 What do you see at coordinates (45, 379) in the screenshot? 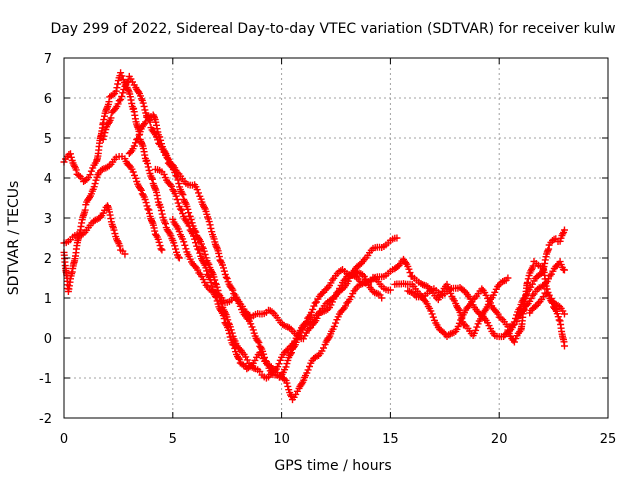
I see `y-tick-label: -1` at bounding box center [45, 379].